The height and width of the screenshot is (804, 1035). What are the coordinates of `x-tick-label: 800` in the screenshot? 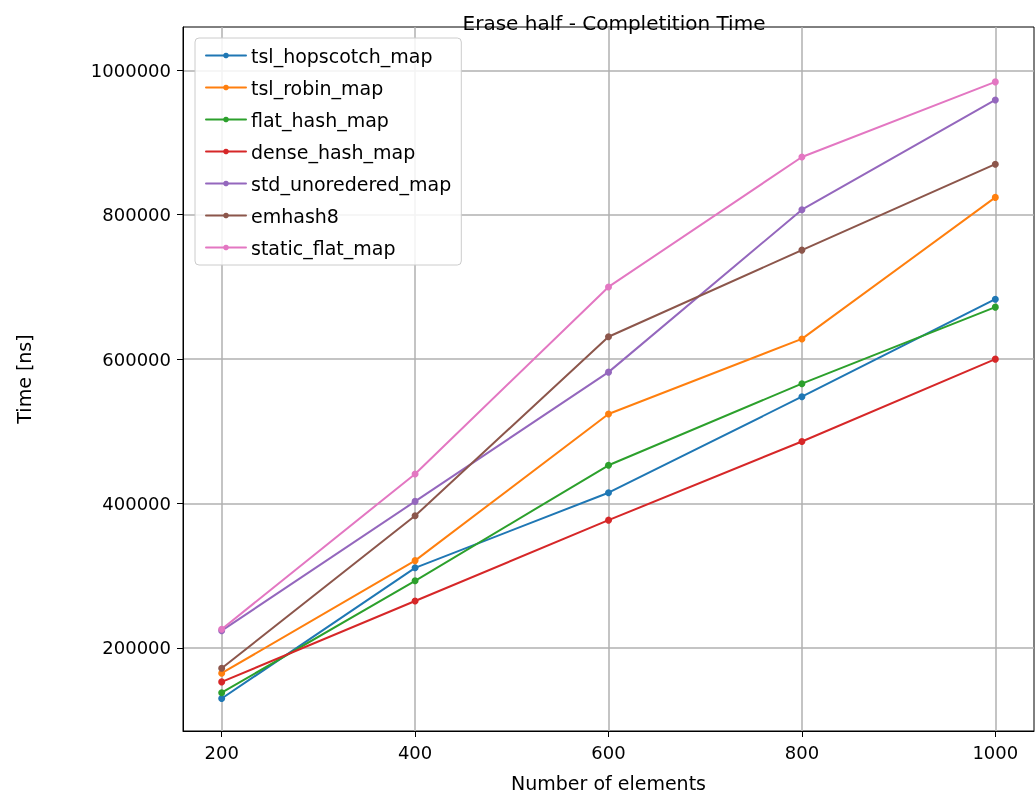 It's located at (802, 752).